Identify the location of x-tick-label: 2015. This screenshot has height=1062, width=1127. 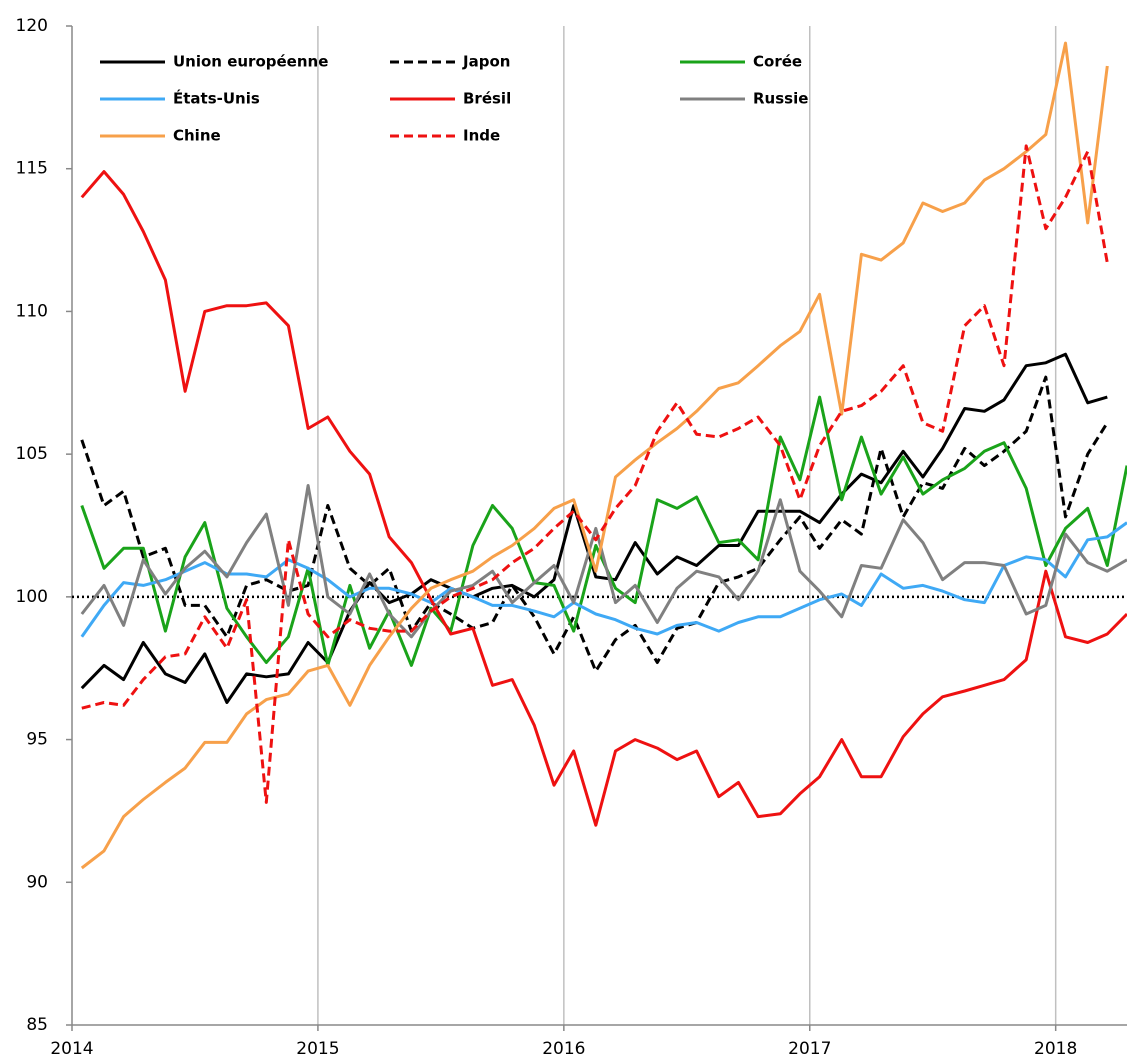
(317, 1049).